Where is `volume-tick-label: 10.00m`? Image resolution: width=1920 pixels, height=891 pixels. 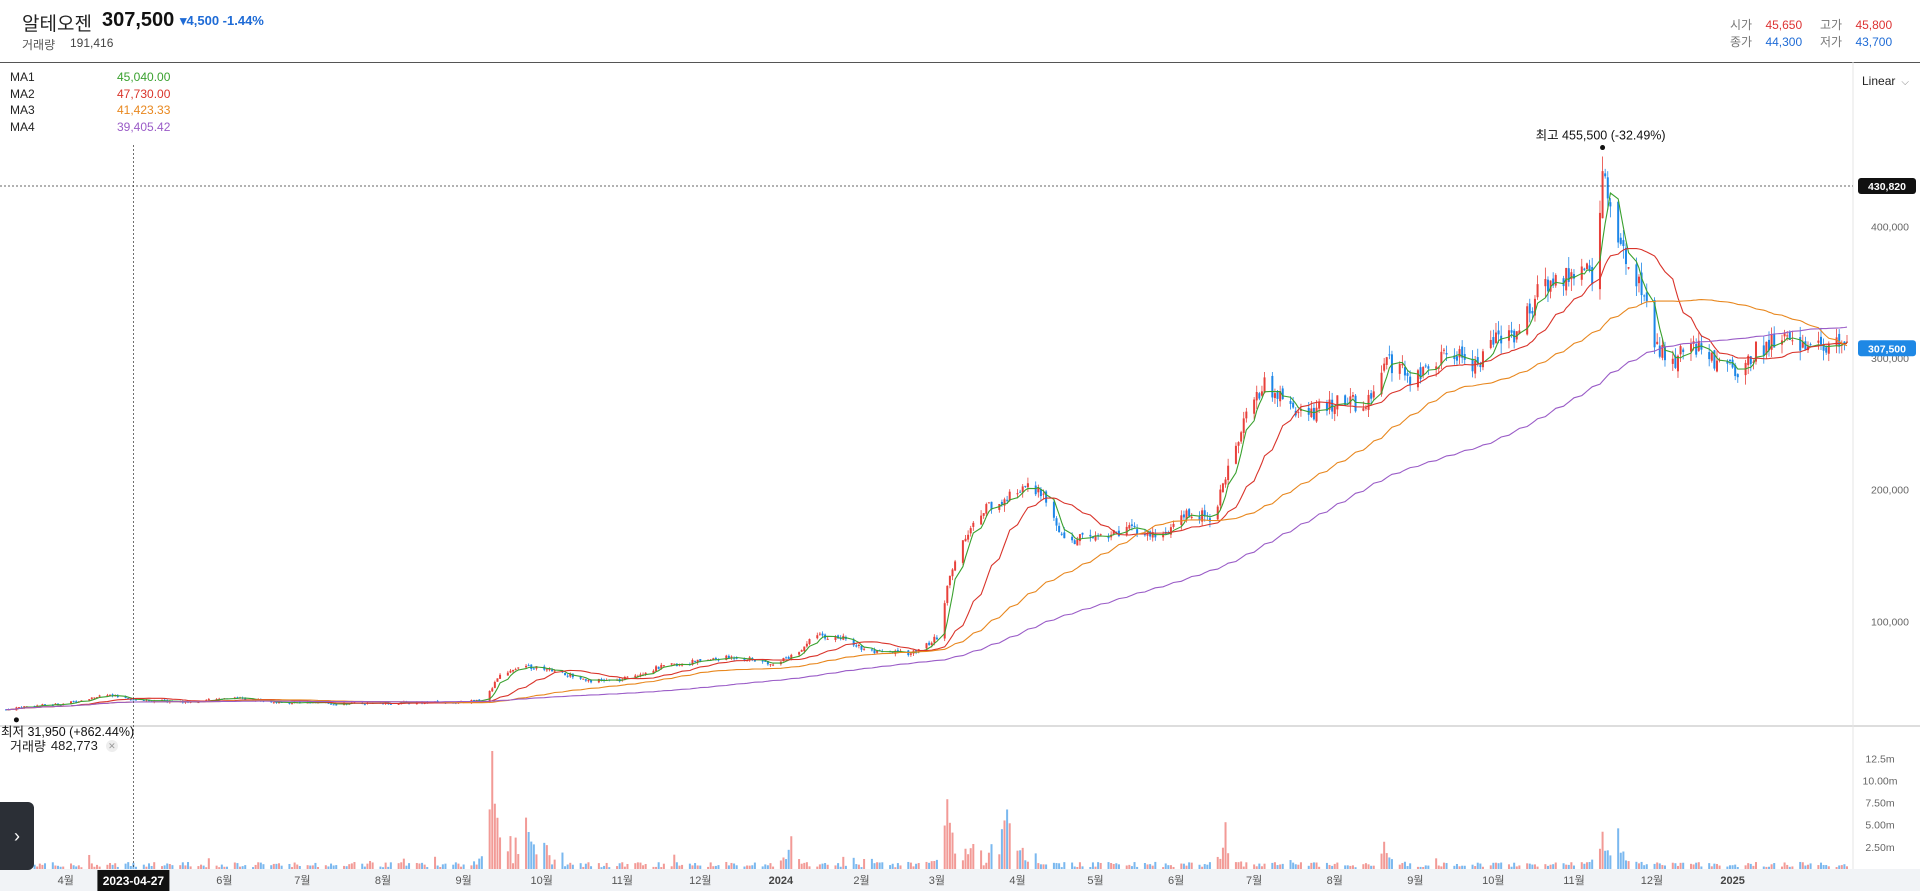
volume-tick-label: 10.00m is located at coordinates (1879, 781).